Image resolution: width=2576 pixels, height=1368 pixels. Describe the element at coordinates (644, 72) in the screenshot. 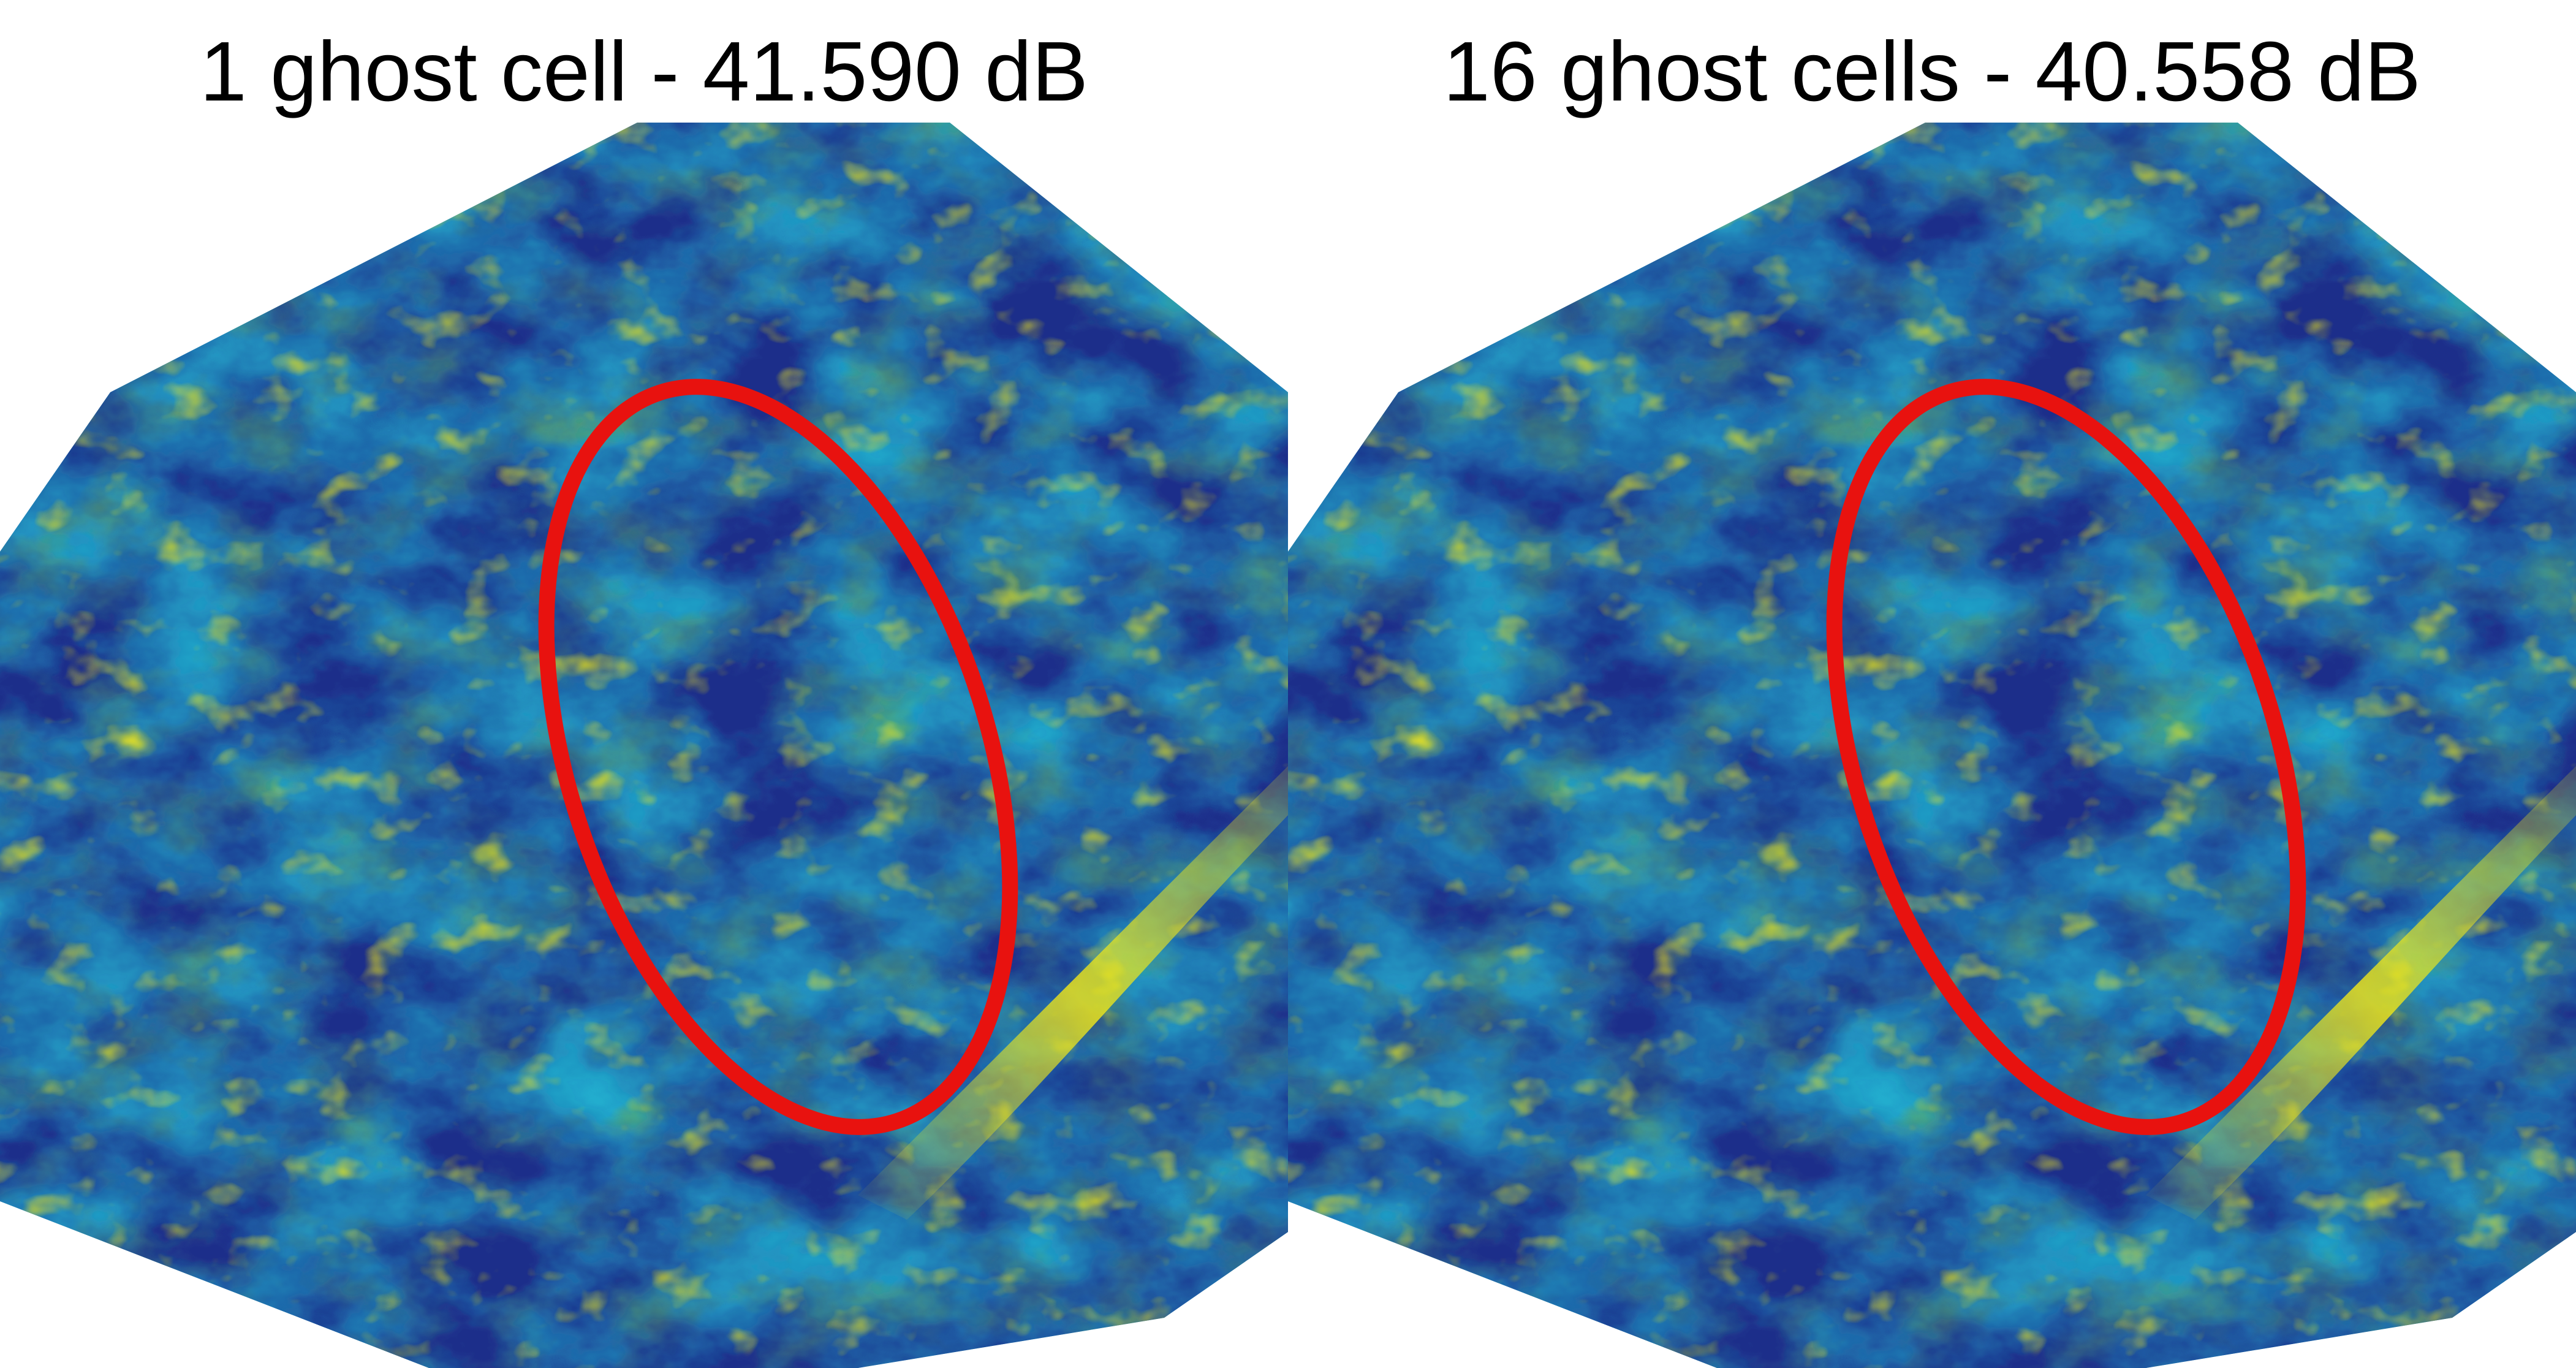

I see `panel-title: 1 ghost cell - 41.590 dB` at that location.